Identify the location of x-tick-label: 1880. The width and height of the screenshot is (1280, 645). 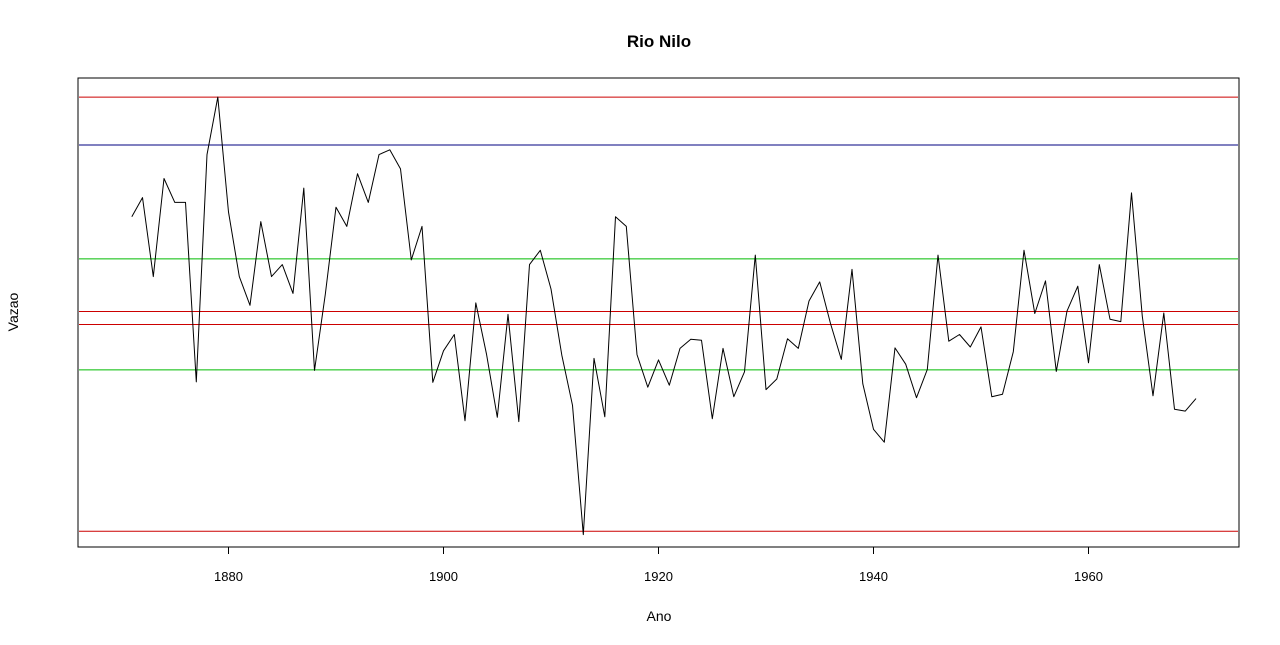
(228, 576).